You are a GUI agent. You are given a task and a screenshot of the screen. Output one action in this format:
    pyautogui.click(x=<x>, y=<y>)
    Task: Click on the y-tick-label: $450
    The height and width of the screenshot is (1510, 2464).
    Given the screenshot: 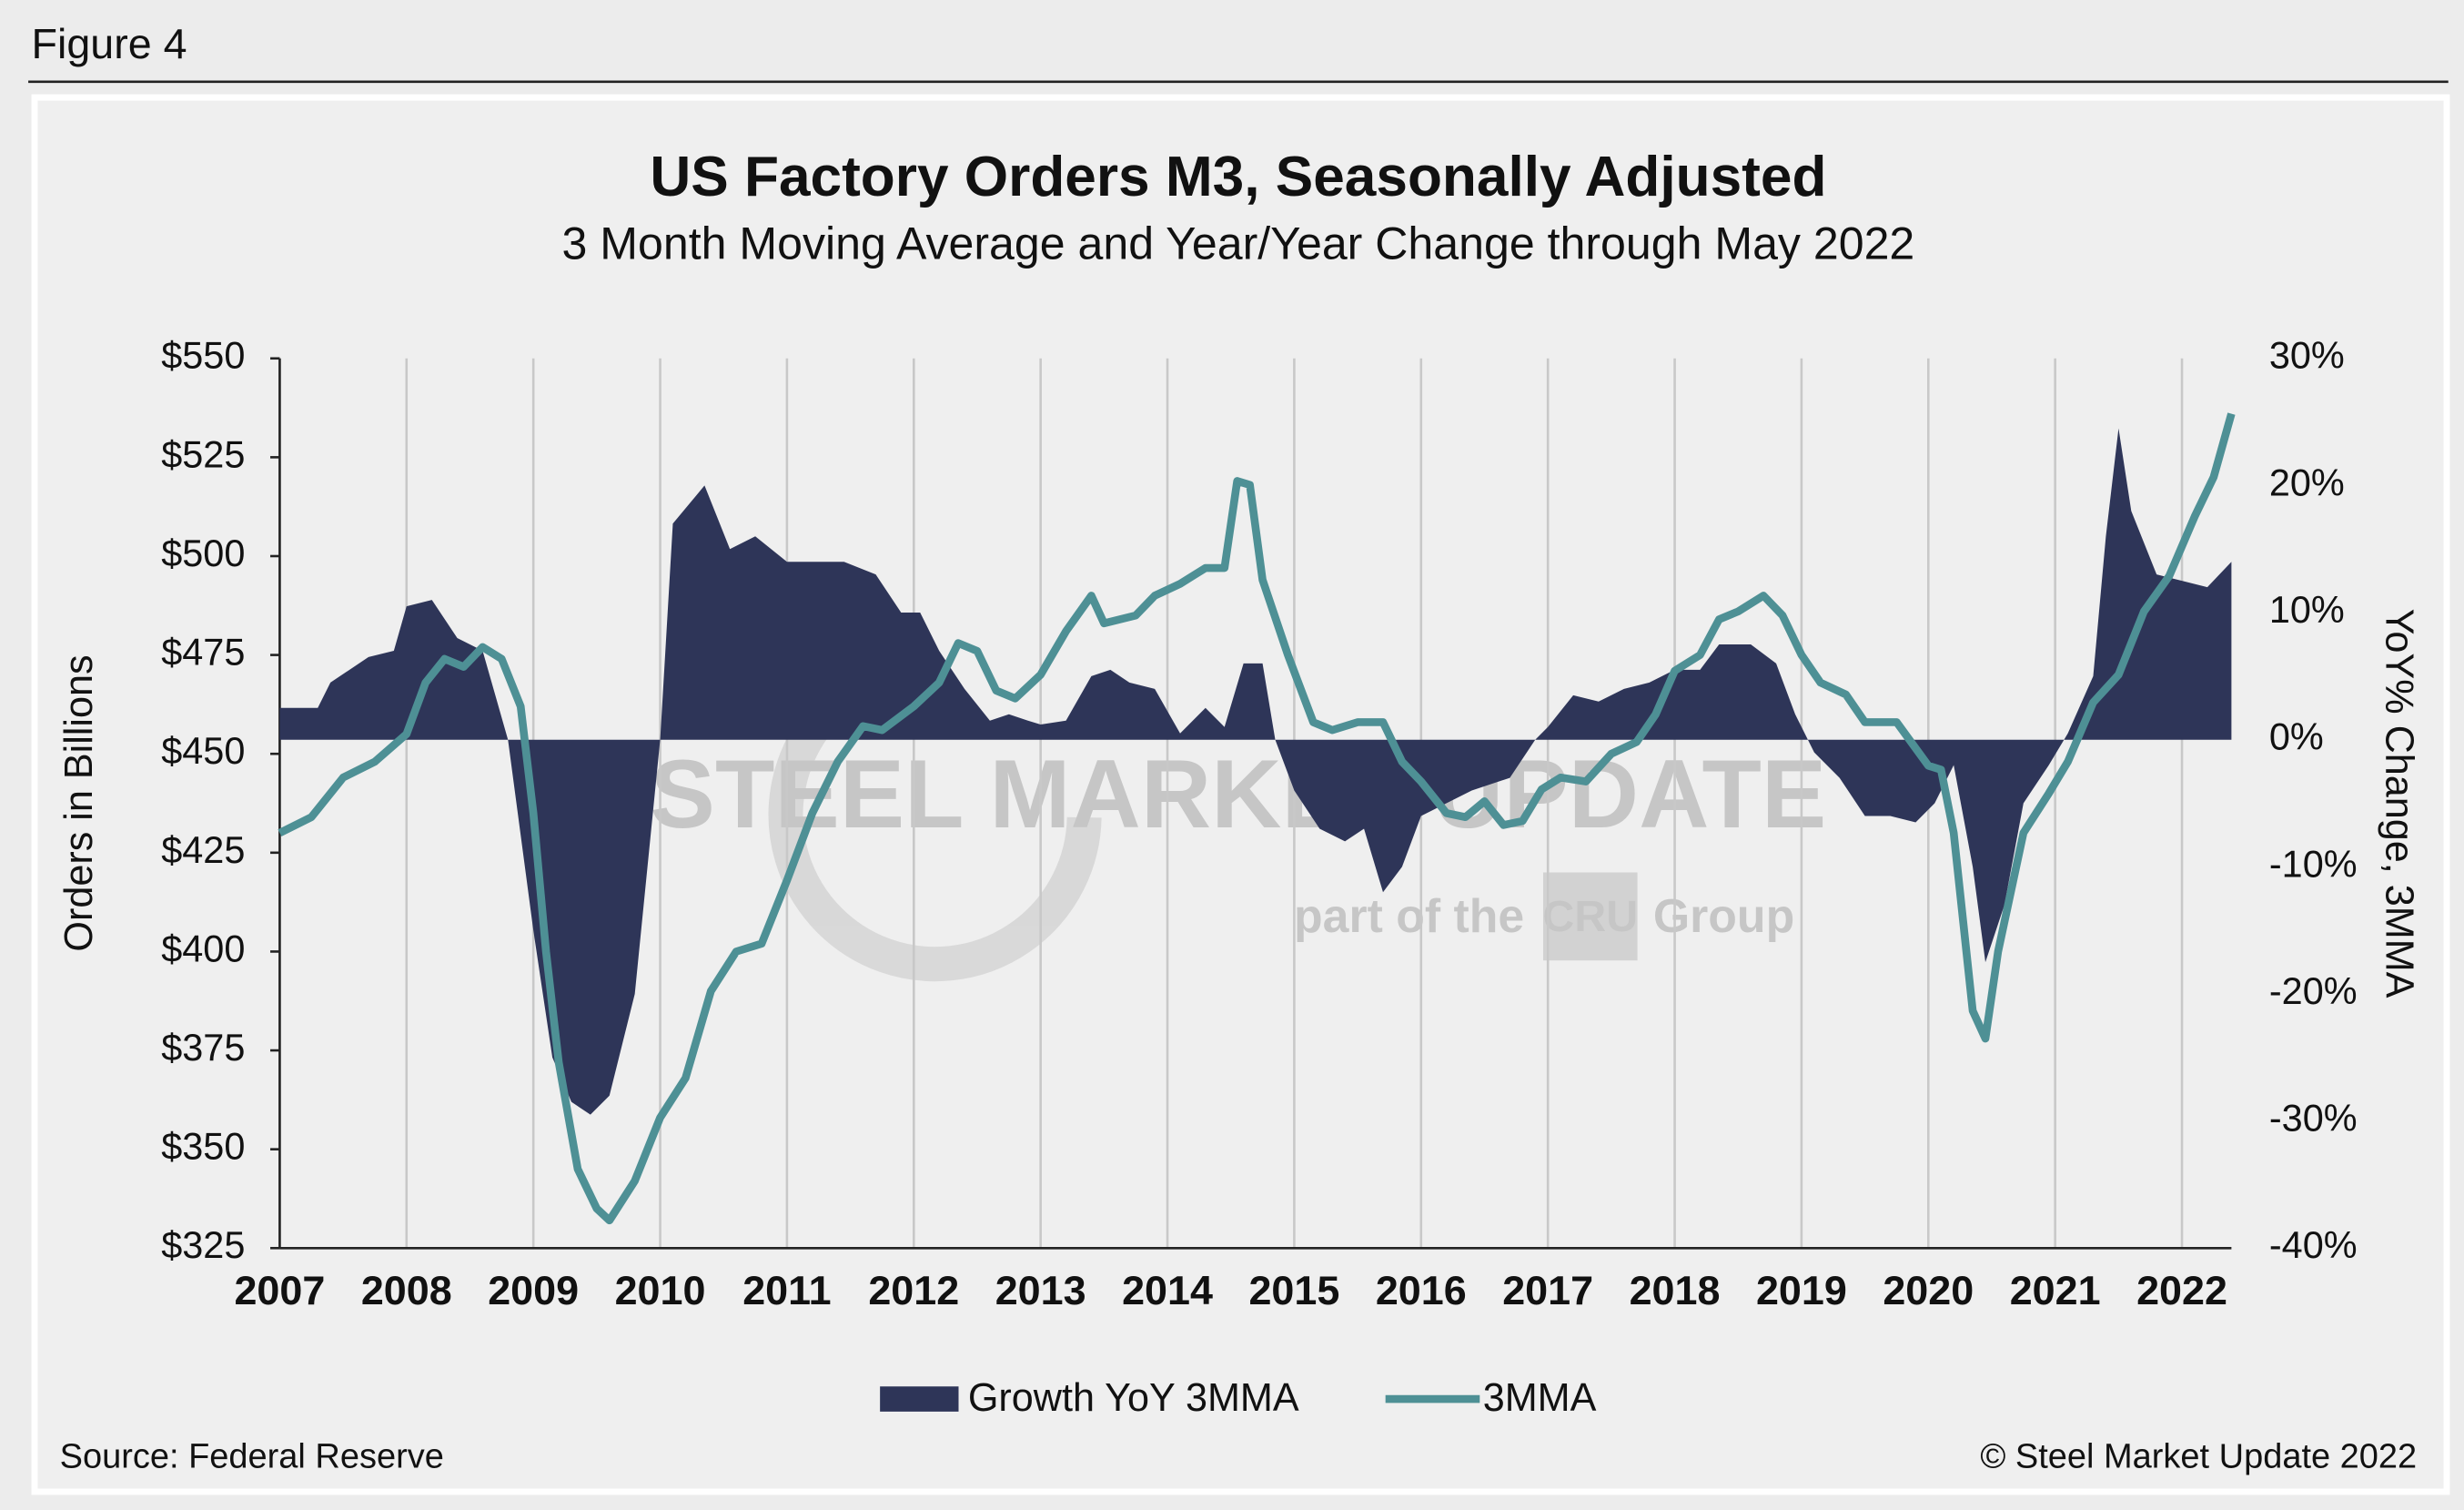 What is the action you would take?
    pyautogui.click(x=203, y=750)
    